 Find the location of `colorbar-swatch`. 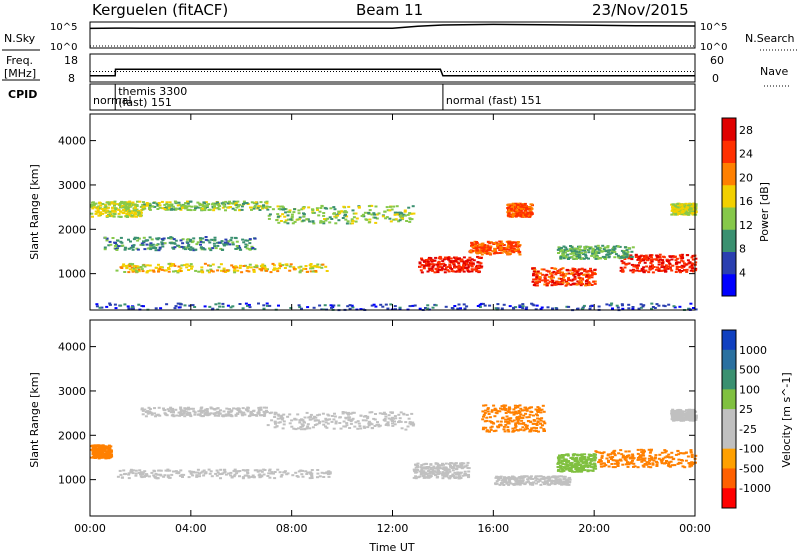

colorbar-swatch is located at coordinates (729, 174).